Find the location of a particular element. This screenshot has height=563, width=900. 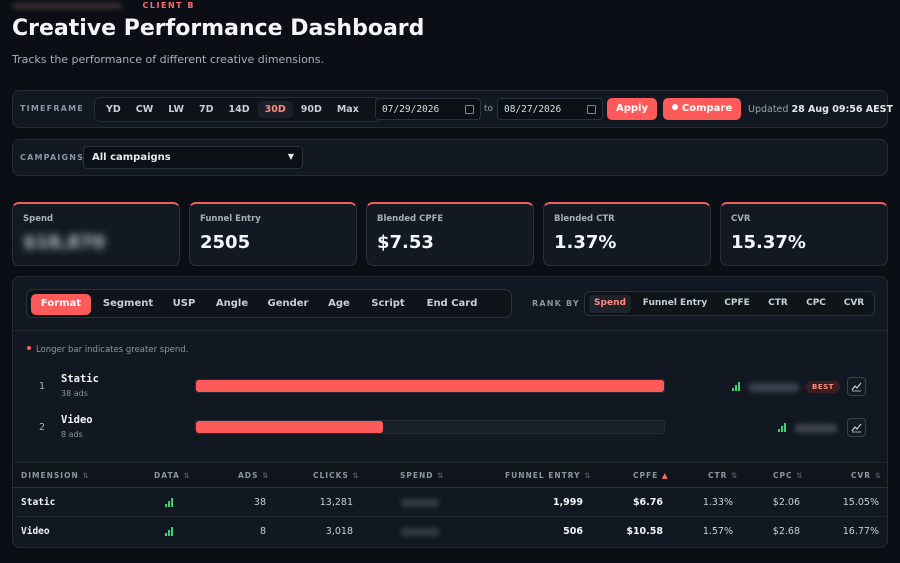

col-clicks: CLICKS ⇅ is located at coordinates (336, 475).